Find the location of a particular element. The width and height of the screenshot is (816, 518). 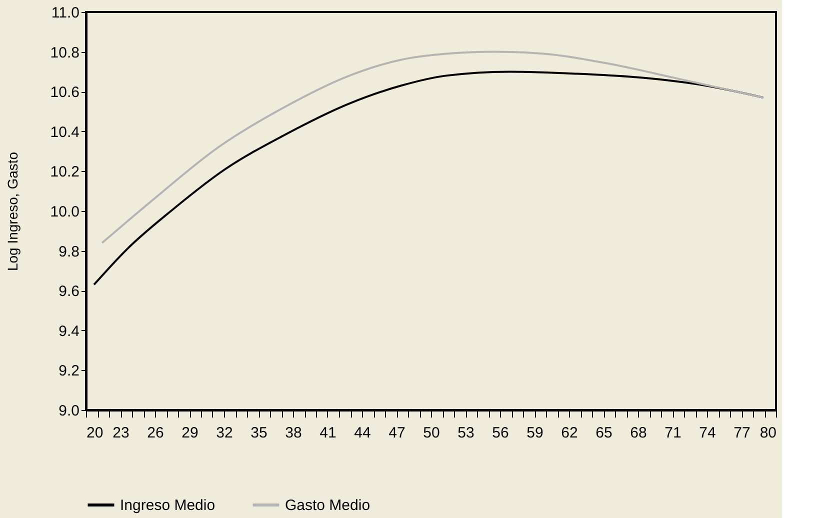

y-tick-label: 9.4 is located at coordinates (69, 331).